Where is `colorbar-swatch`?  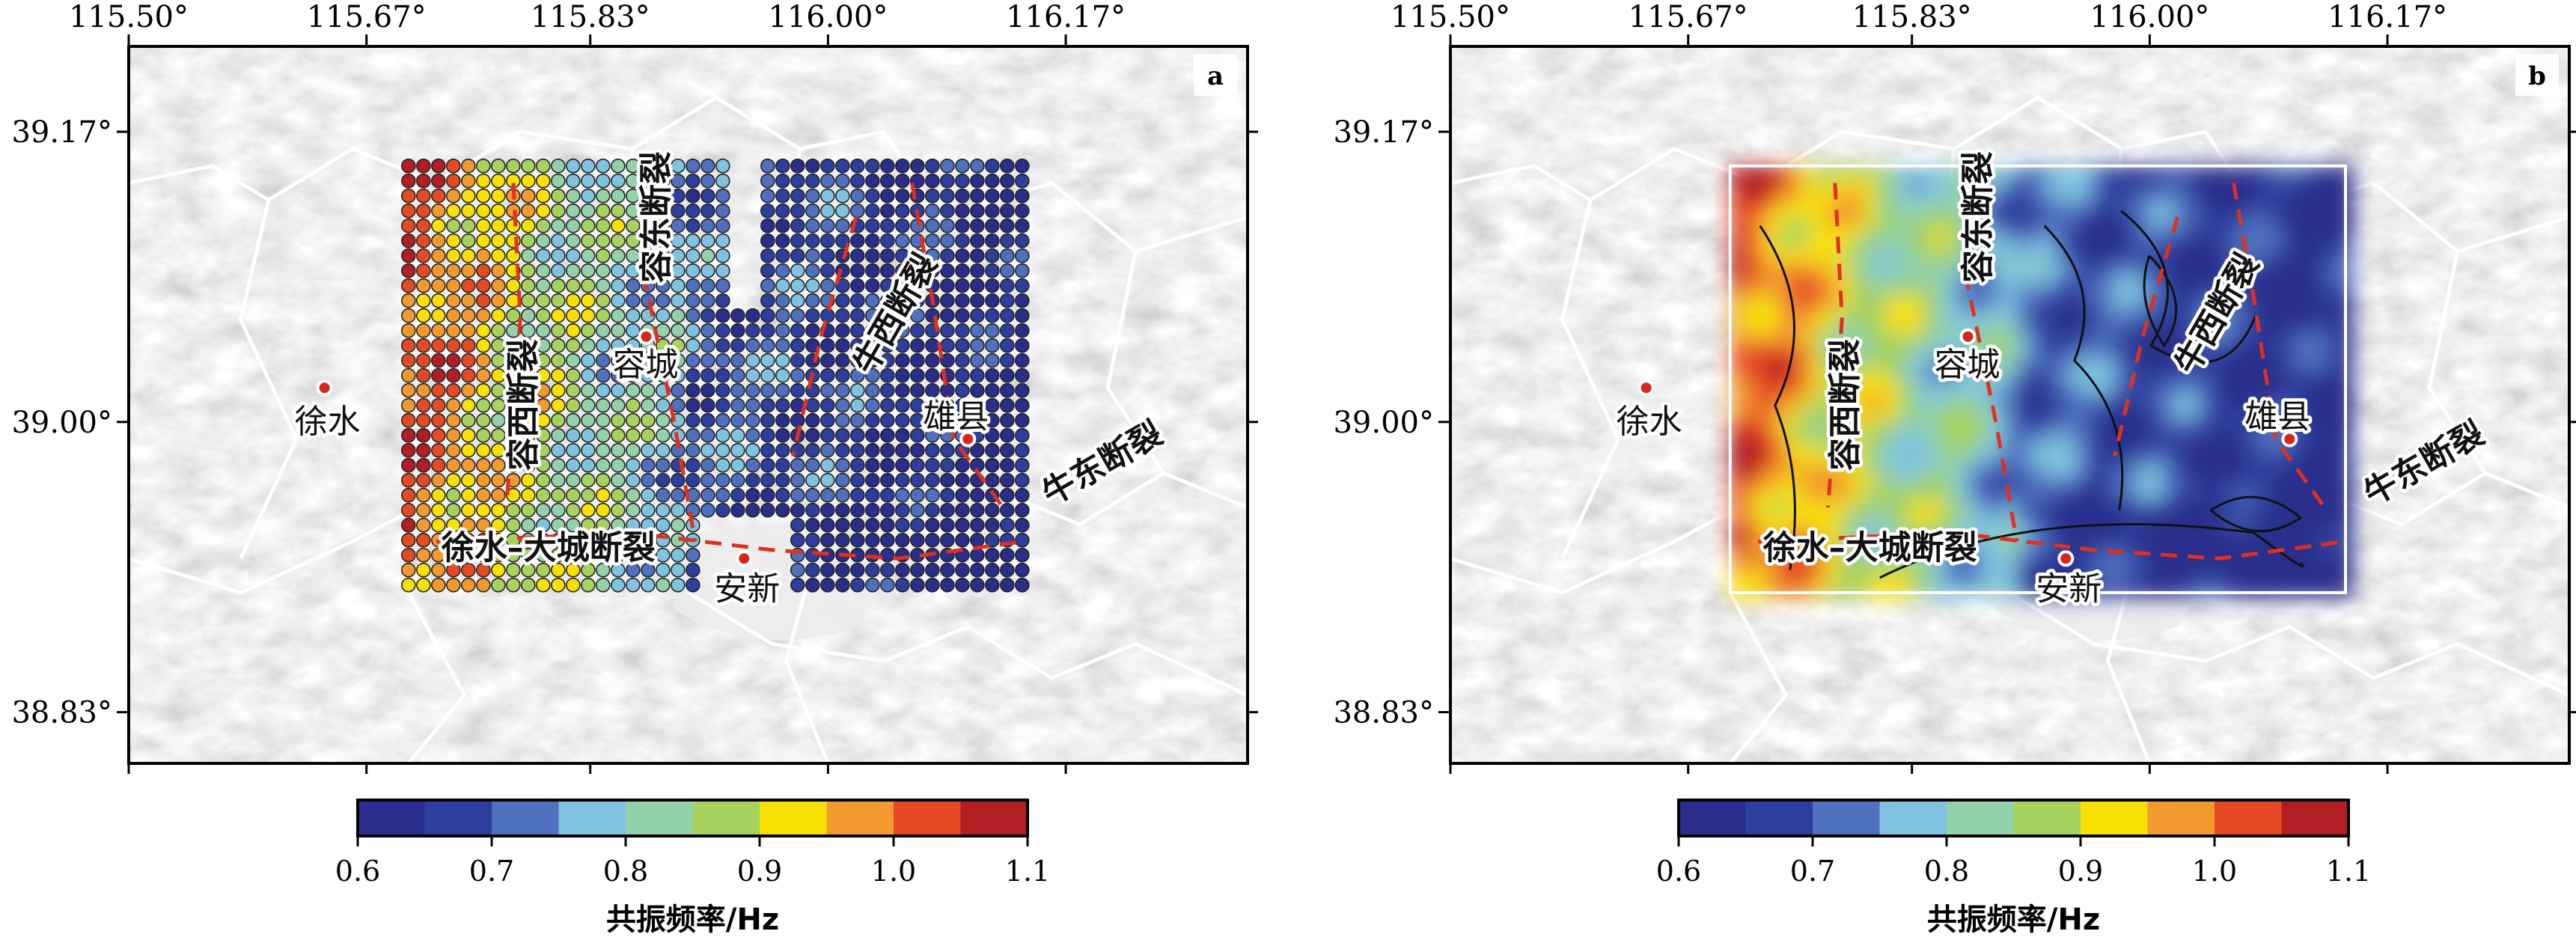
colorbar-swatch is located at coordinates (1980, 818).